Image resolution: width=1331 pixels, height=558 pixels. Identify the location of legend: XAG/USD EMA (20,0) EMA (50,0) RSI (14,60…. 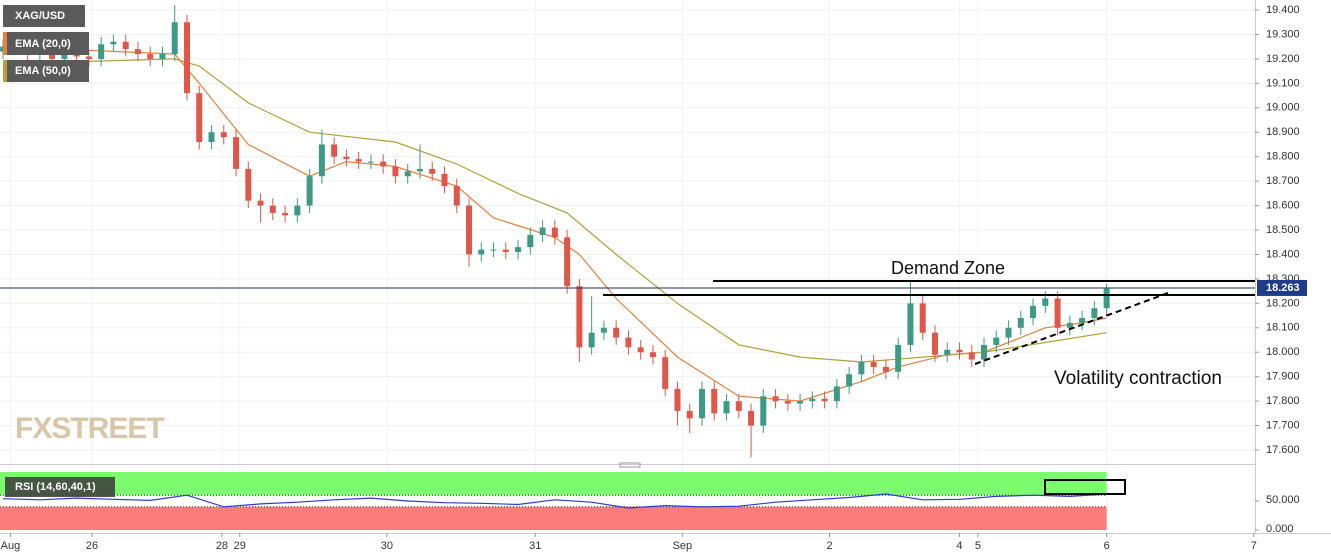
(59, 251).